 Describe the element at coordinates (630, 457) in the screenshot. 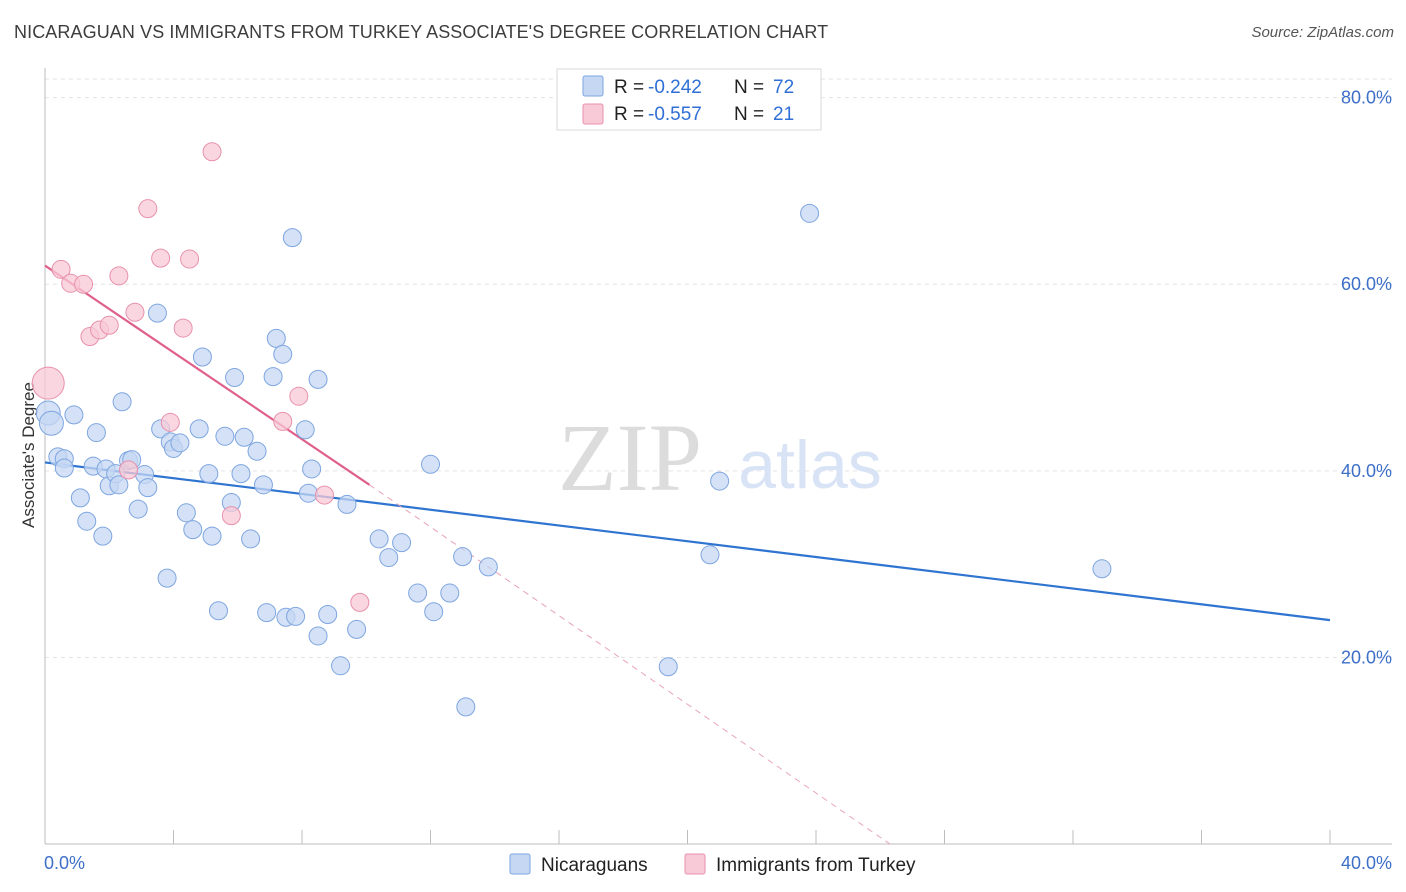

I see `watermark-zip: ZIP` at that location.